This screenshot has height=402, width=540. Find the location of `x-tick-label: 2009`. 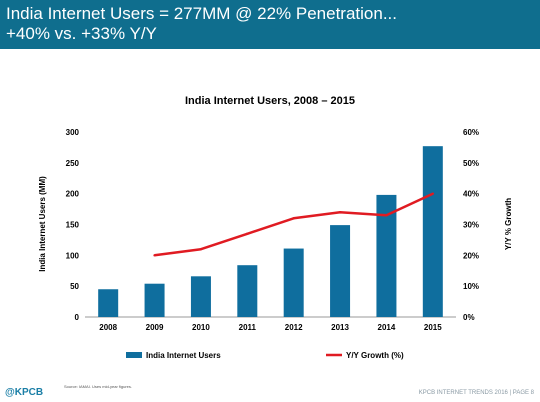

x-tick-label: 2009 is located at coordinates (155, 327).